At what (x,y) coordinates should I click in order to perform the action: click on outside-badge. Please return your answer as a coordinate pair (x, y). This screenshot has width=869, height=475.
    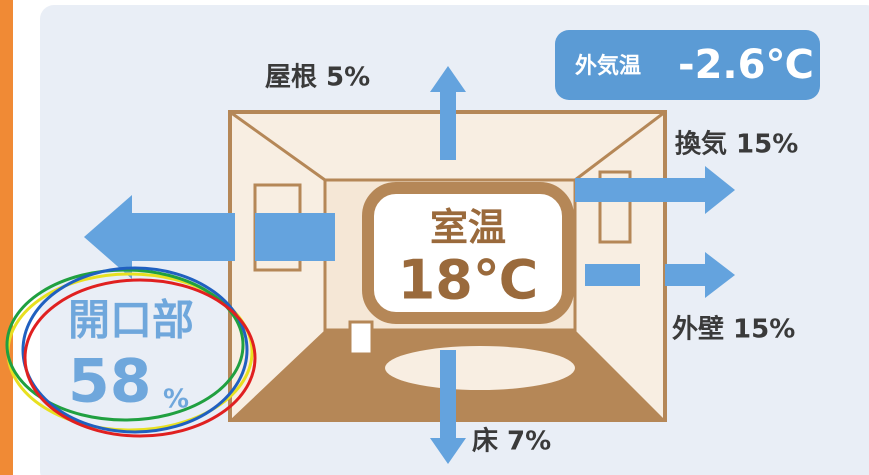
    Looking at the image, I should click on (687, 65).